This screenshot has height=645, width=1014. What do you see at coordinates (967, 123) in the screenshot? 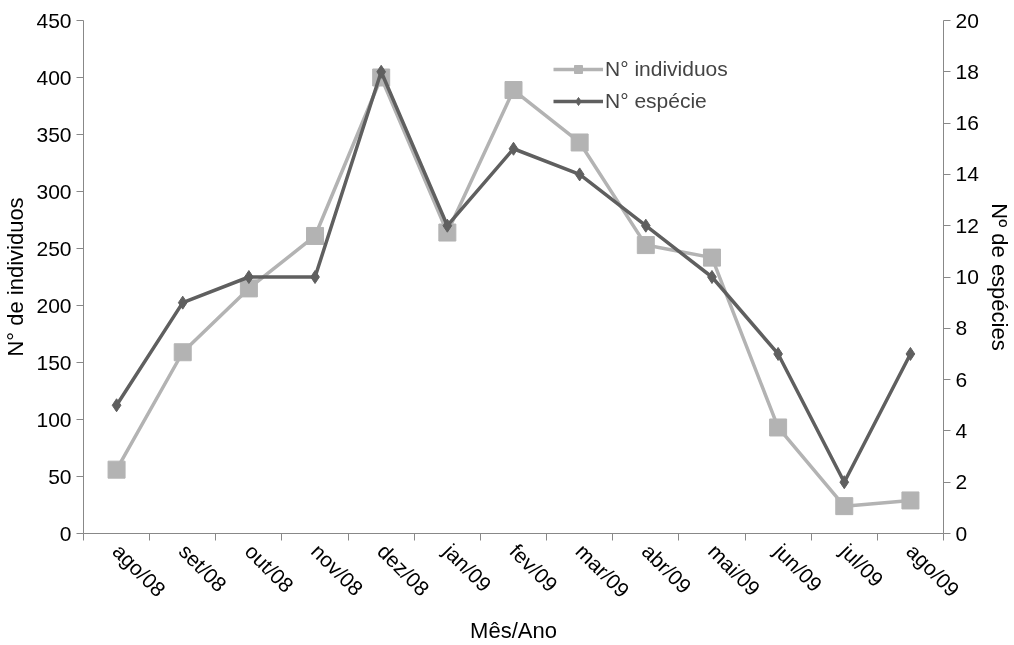
I see `y2-tick-label: 16` at bounding box center [967, 123].